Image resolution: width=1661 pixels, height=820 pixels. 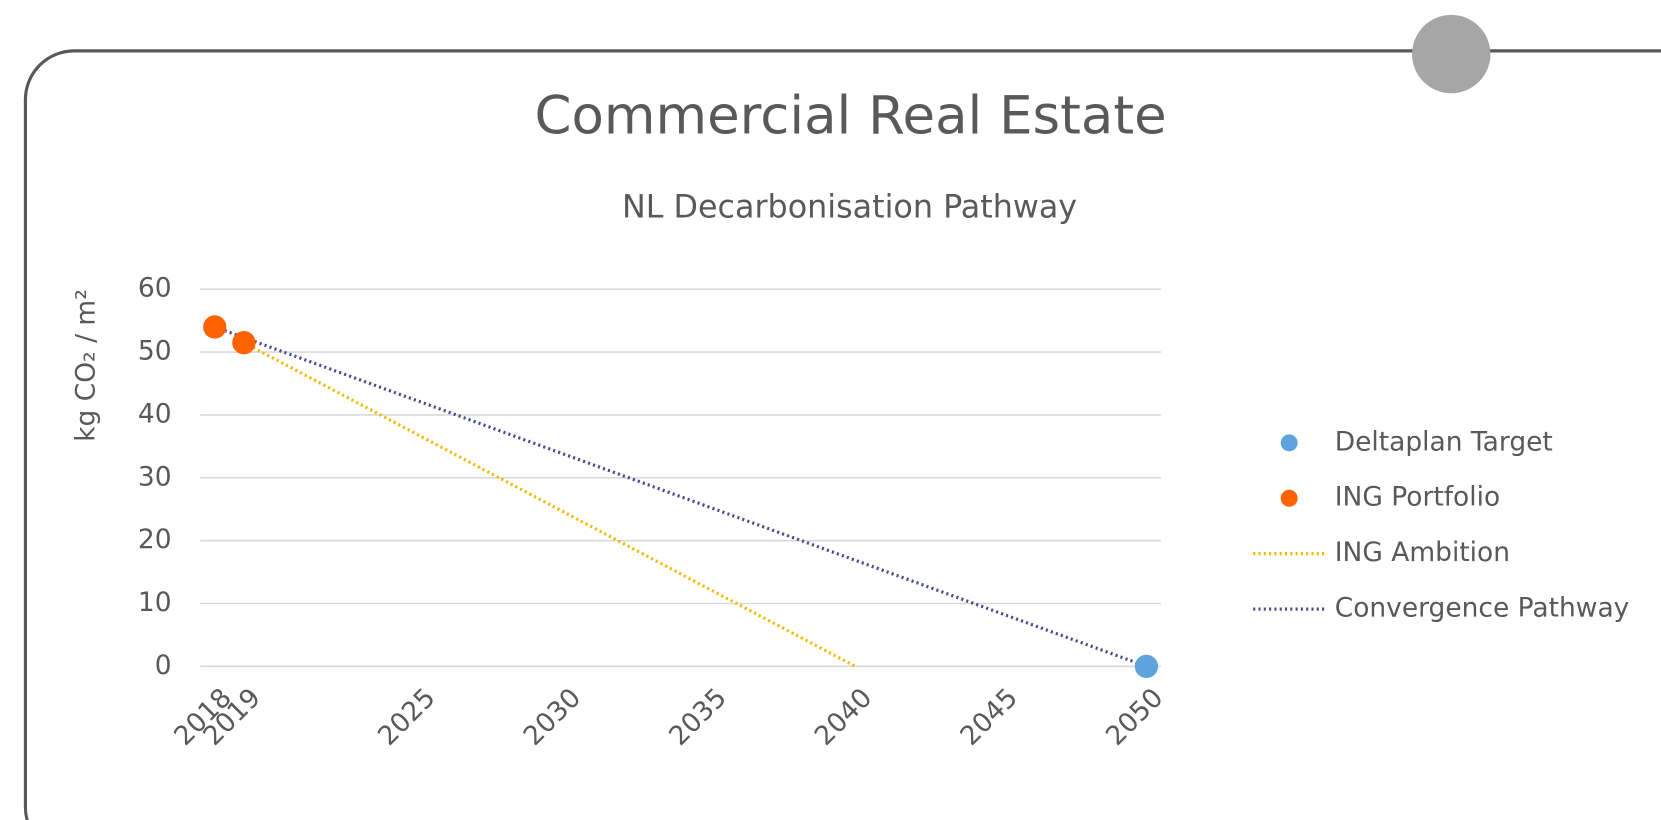 I want to click on y-tick-label: 50, so click(x=155, y=351).